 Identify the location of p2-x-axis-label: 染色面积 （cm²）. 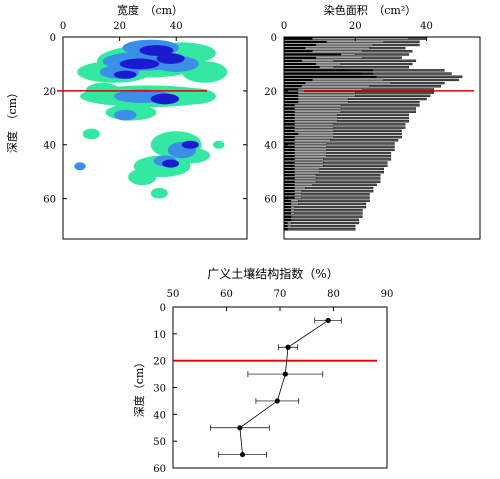
(370, 10).